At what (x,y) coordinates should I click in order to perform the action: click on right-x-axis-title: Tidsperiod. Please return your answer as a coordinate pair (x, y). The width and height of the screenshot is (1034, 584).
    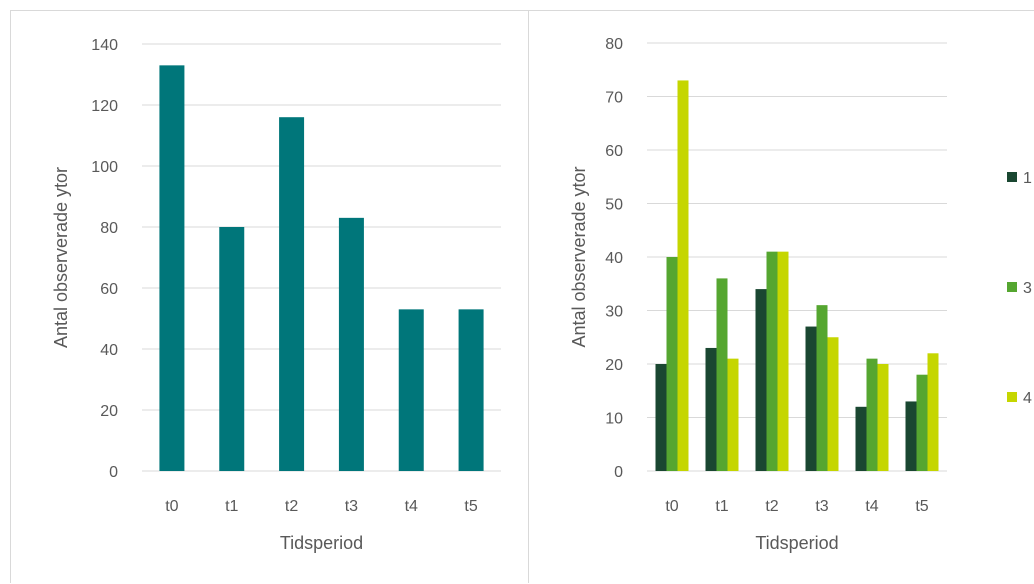
    Looking at the image, I should click on (796, 543).